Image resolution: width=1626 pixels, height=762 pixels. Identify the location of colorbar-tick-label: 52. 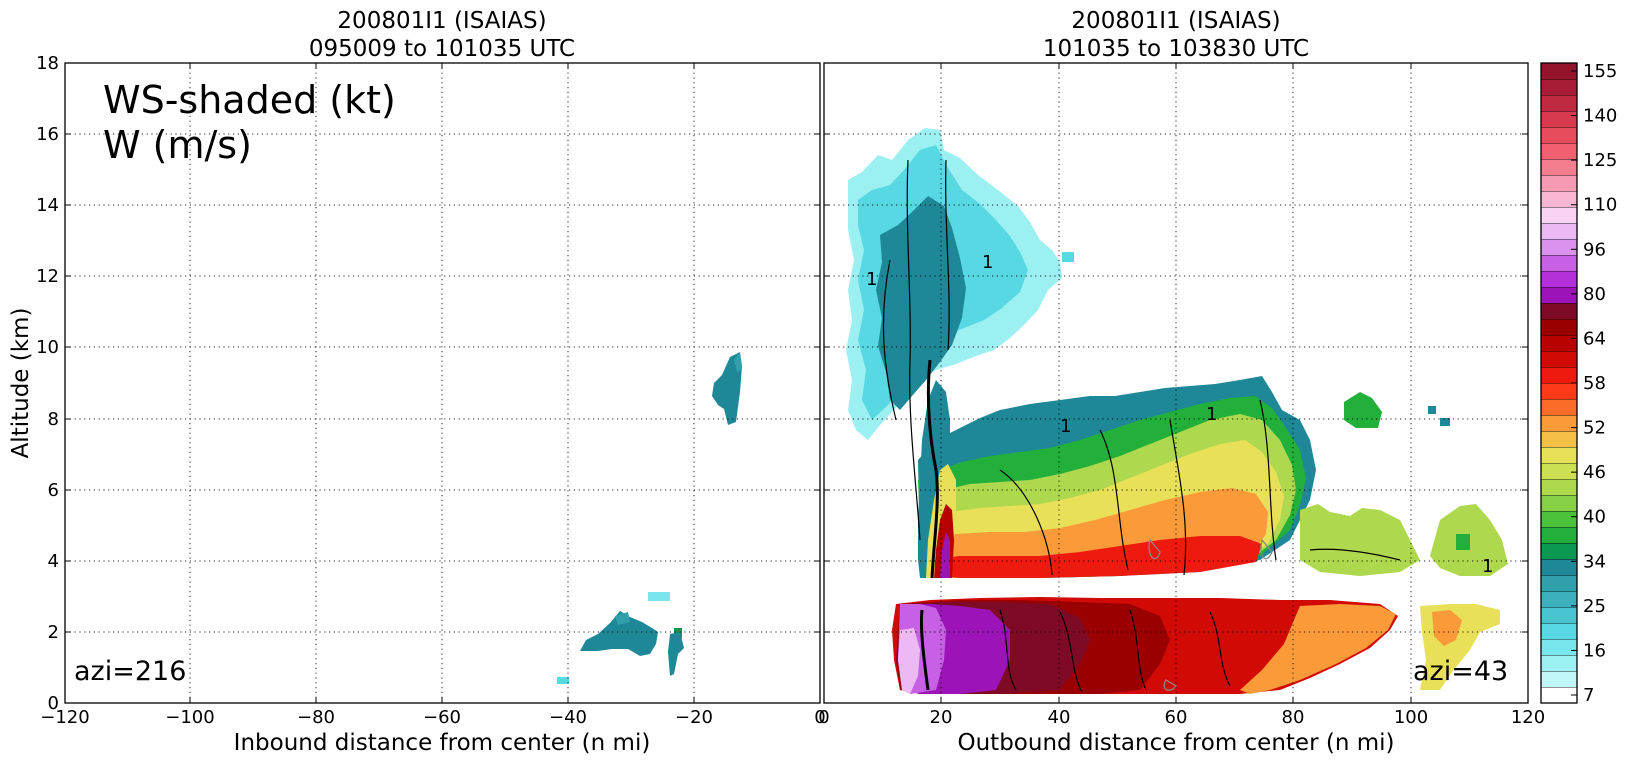
(1594, 428).